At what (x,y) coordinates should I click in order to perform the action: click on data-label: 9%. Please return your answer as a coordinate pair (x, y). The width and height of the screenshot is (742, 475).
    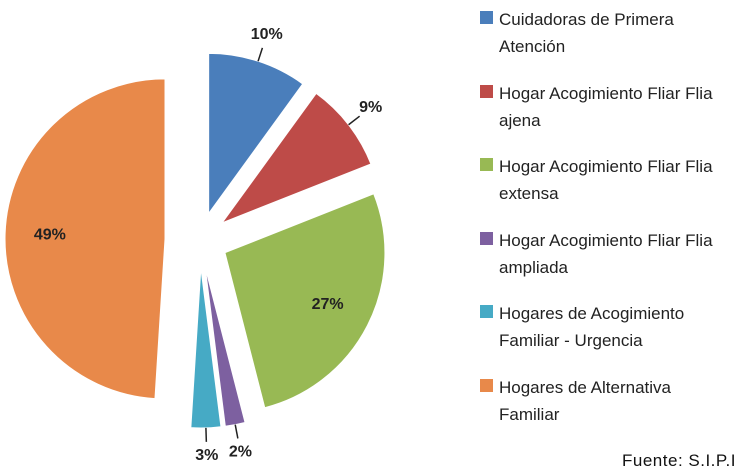
    Looking at the image, I should click on (370, 107).